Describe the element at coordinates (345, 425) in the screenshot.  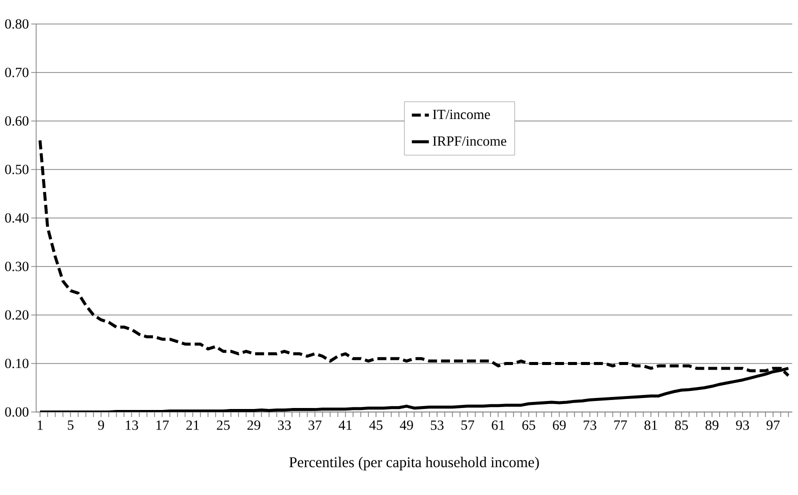
I see `x-tick-label: 41` at that location.